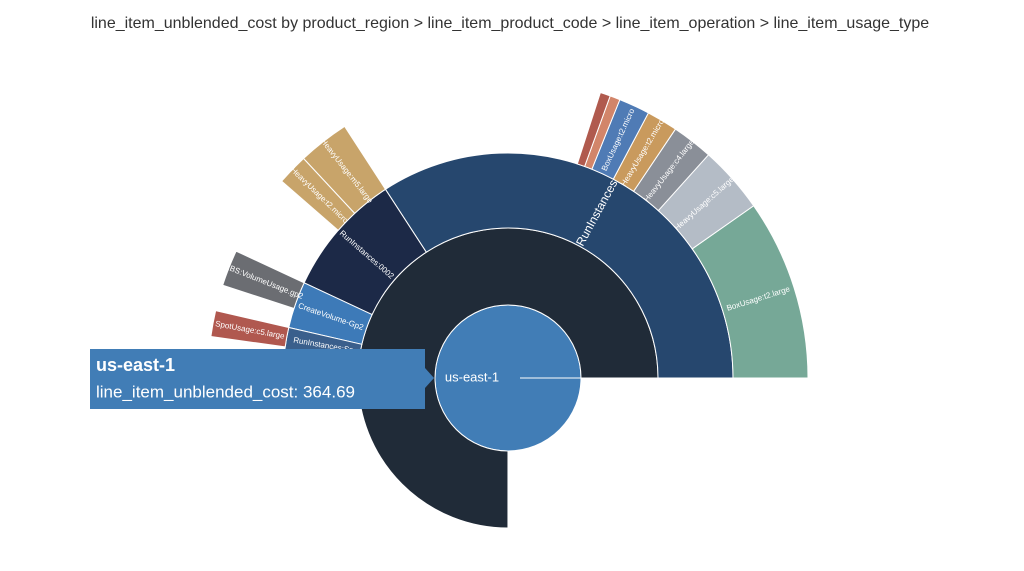 Image resolution: width=1024 pixels, height=571 pixels. What do you see at coordinates (225, 391) in the screenshot?
I see `tooltip-text: line_item_unblended_cost: 364.69` at bounding box center [225, 391].